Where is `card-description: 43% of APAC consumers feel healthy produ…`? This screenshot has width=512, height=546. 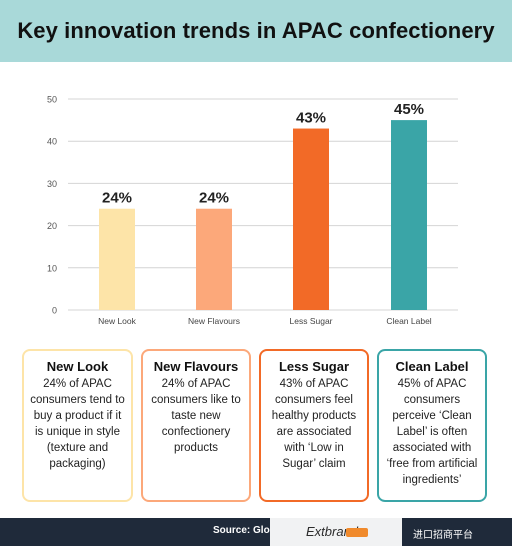
card-description: 43% of APAC consumers feel healthy produ… is located at coordinates (314, 424).